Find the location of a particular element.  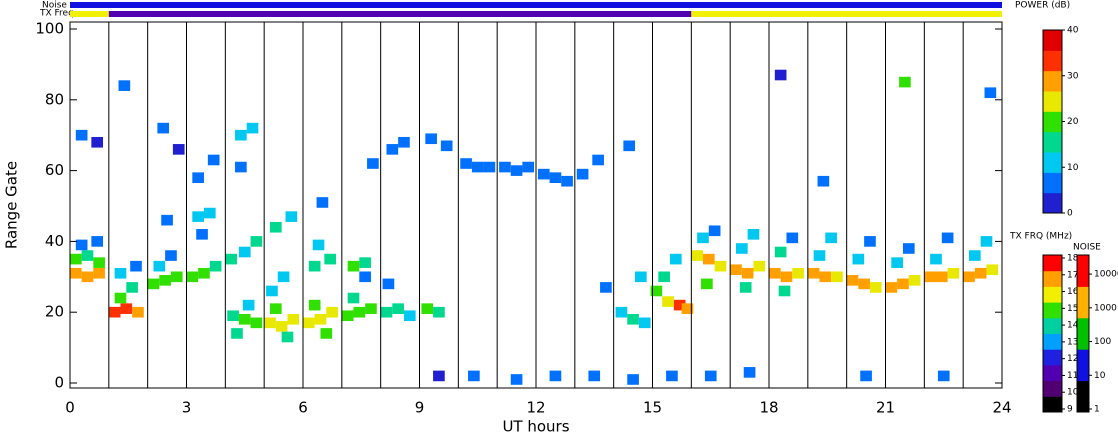

x-tick-label: 18 is located at coordinates (768, 408).